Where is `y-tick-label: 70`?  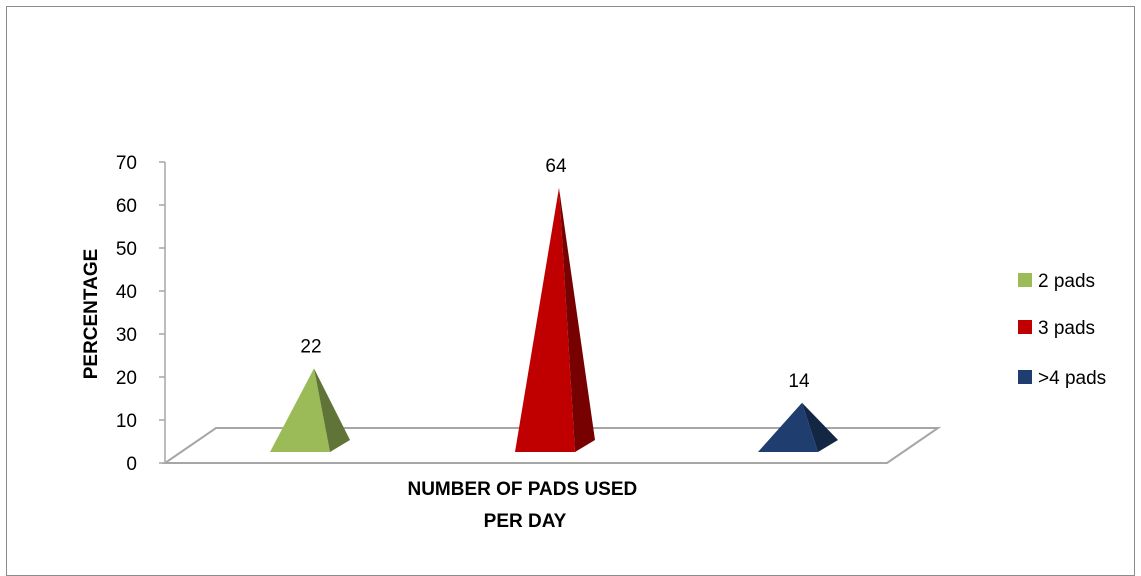
y-tick-label: 70 is located at coordinates (126, 163).